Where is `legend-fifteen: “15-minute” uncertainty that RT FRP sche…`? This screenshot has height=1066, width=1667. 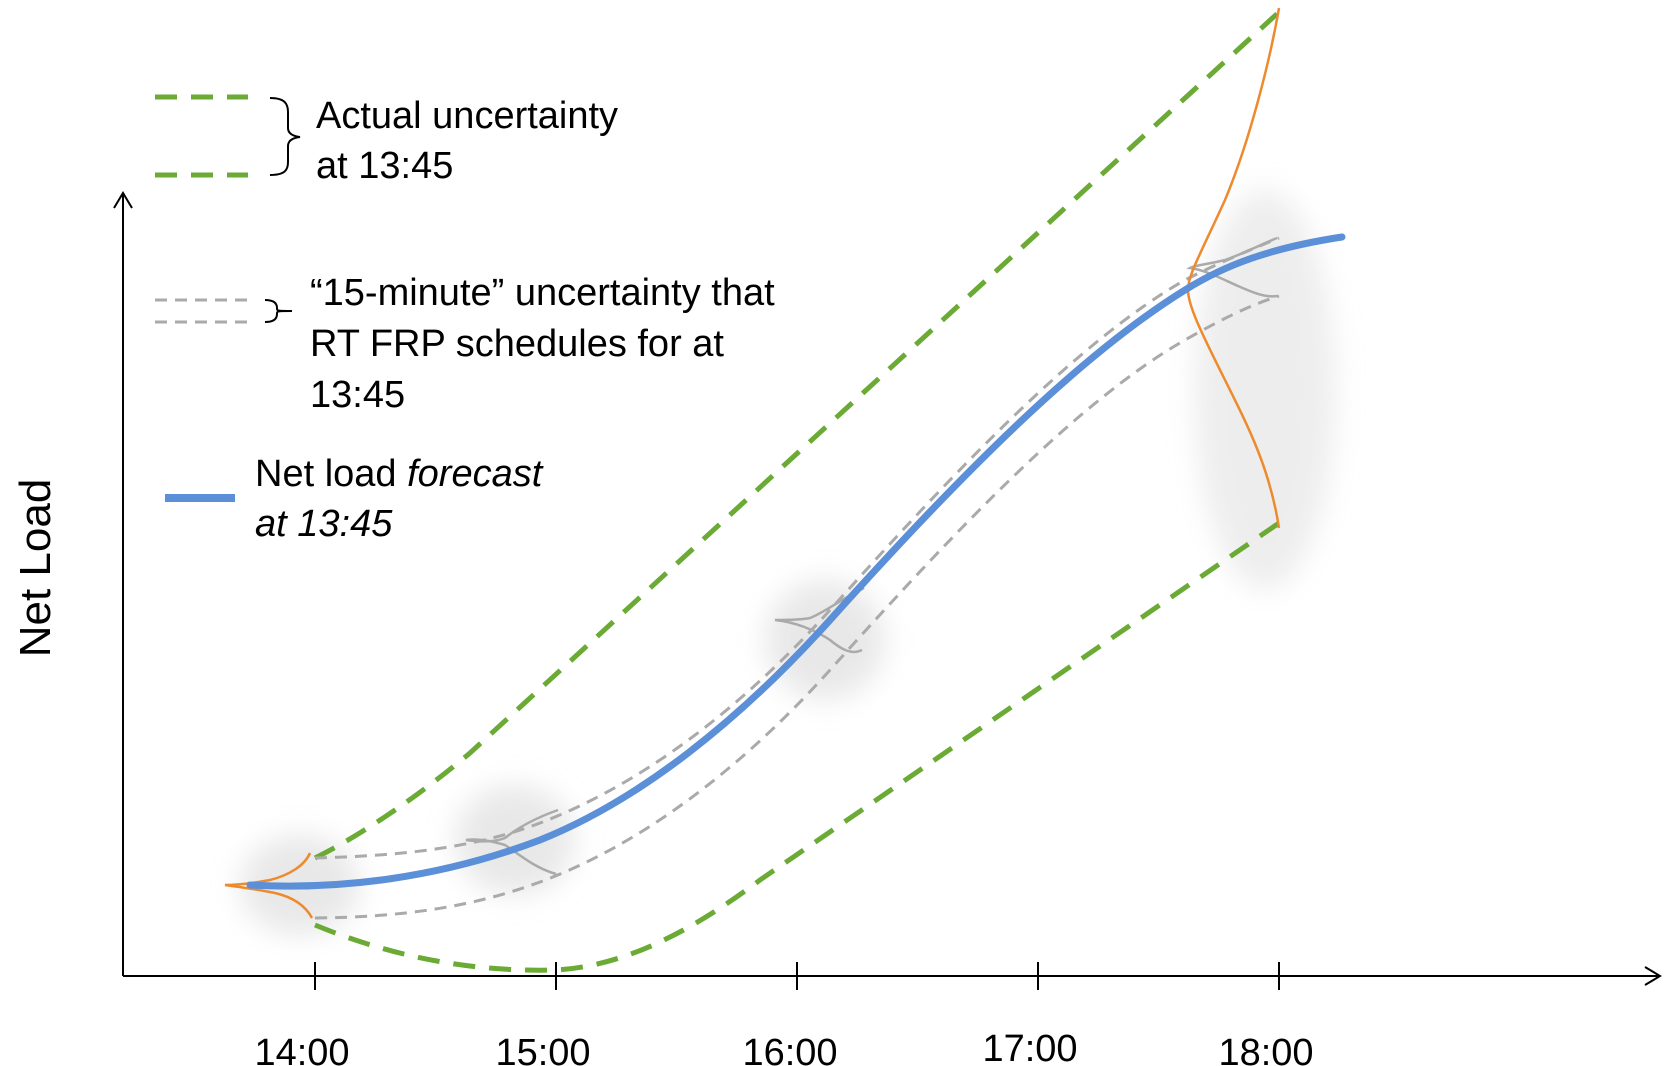
legend-fifteen: “15-minute” uncertainty that RT FRP sche… is located at coordinates (465, 344).